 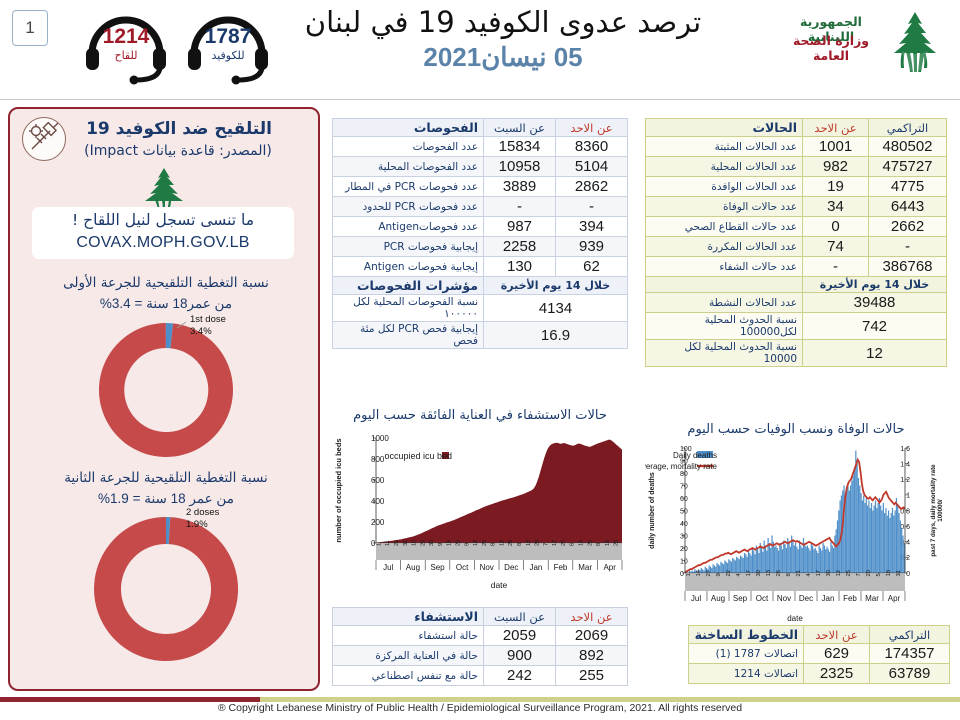 I want to click on cases-cell-sunday: 34, so click(x=835, y=206).